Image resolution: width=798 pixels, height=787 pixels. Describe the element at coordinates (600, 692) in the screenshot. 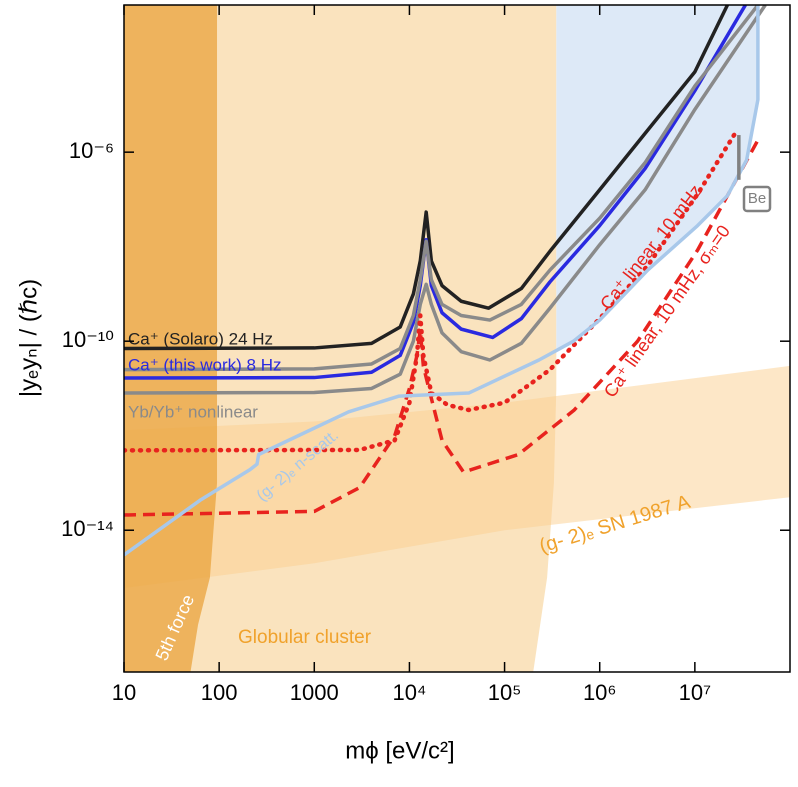

I see `x-tick-label: 10⁶` at that location.